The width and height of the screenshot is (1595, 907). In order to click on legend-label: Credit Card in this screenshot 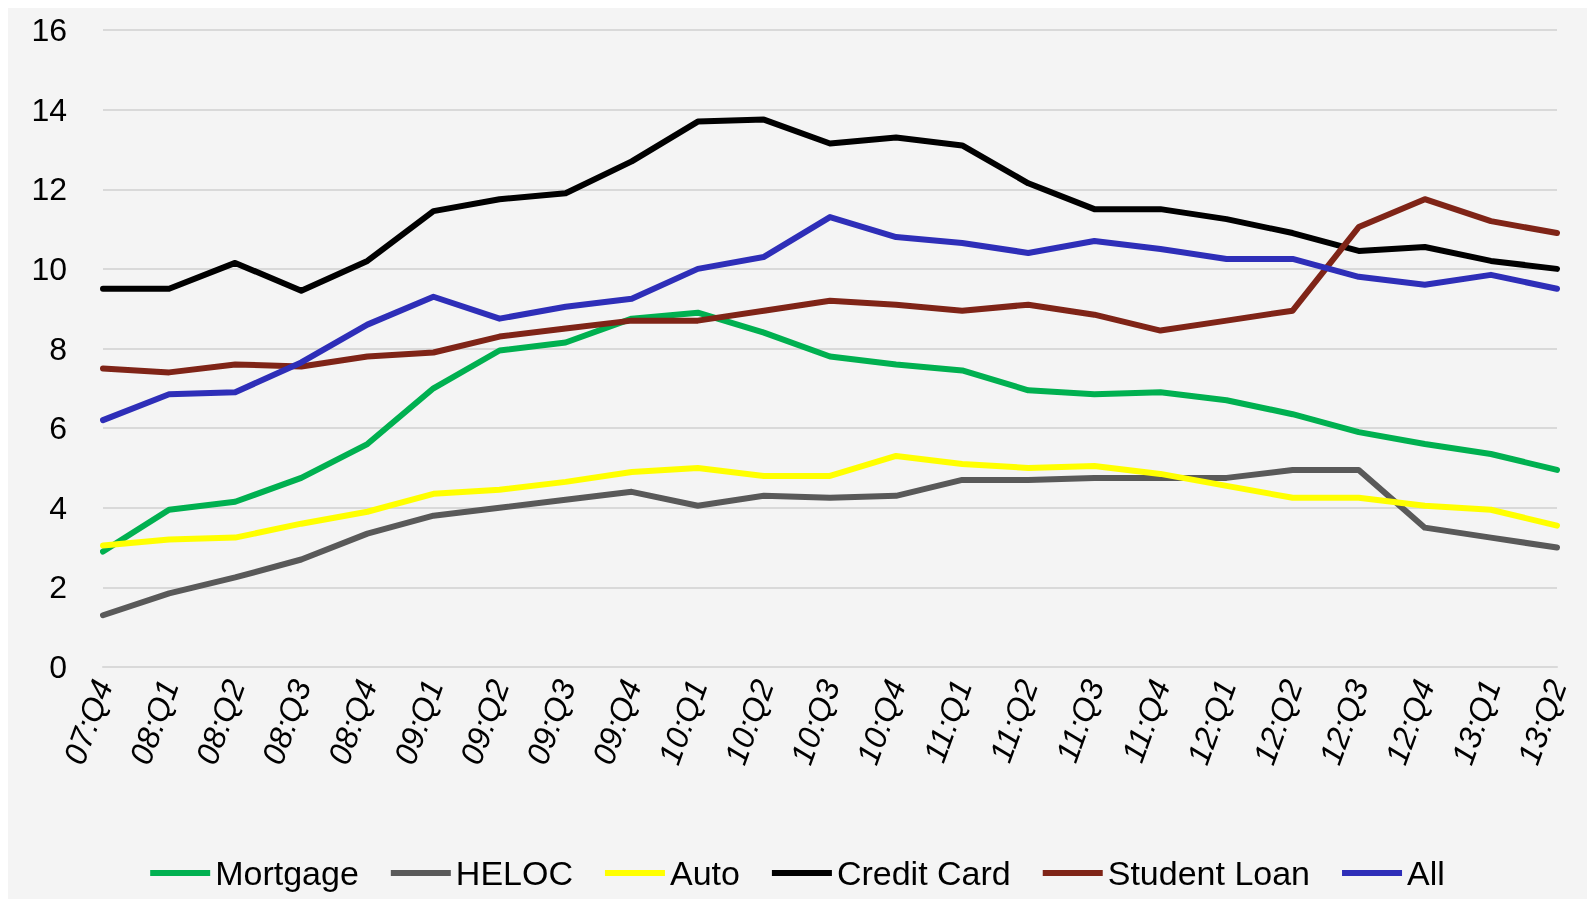, I will do `click(923, 873)`.